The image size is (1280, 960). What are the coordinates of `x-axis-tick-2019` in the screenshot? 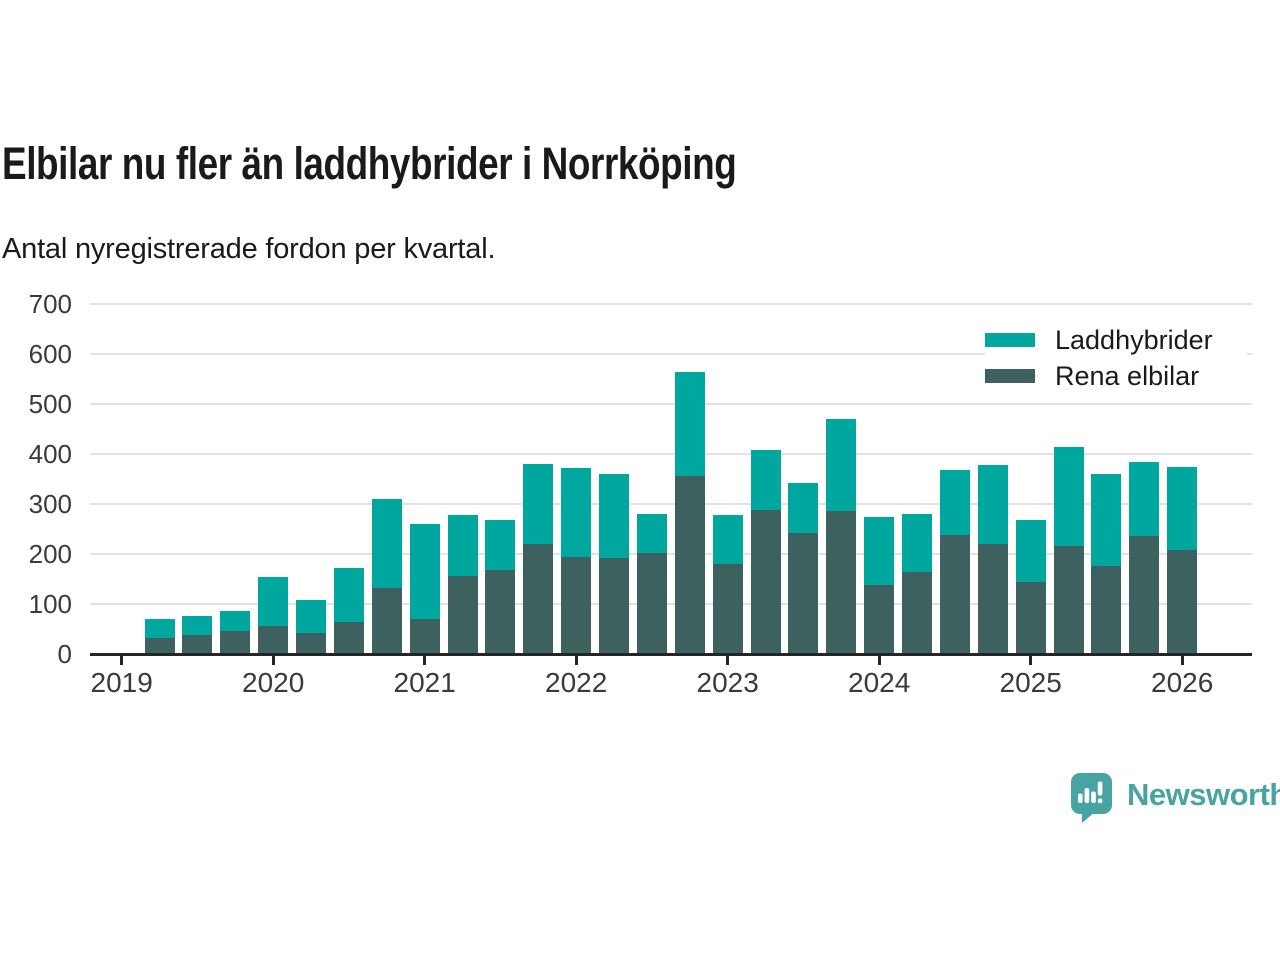 It's located at (122, 660).